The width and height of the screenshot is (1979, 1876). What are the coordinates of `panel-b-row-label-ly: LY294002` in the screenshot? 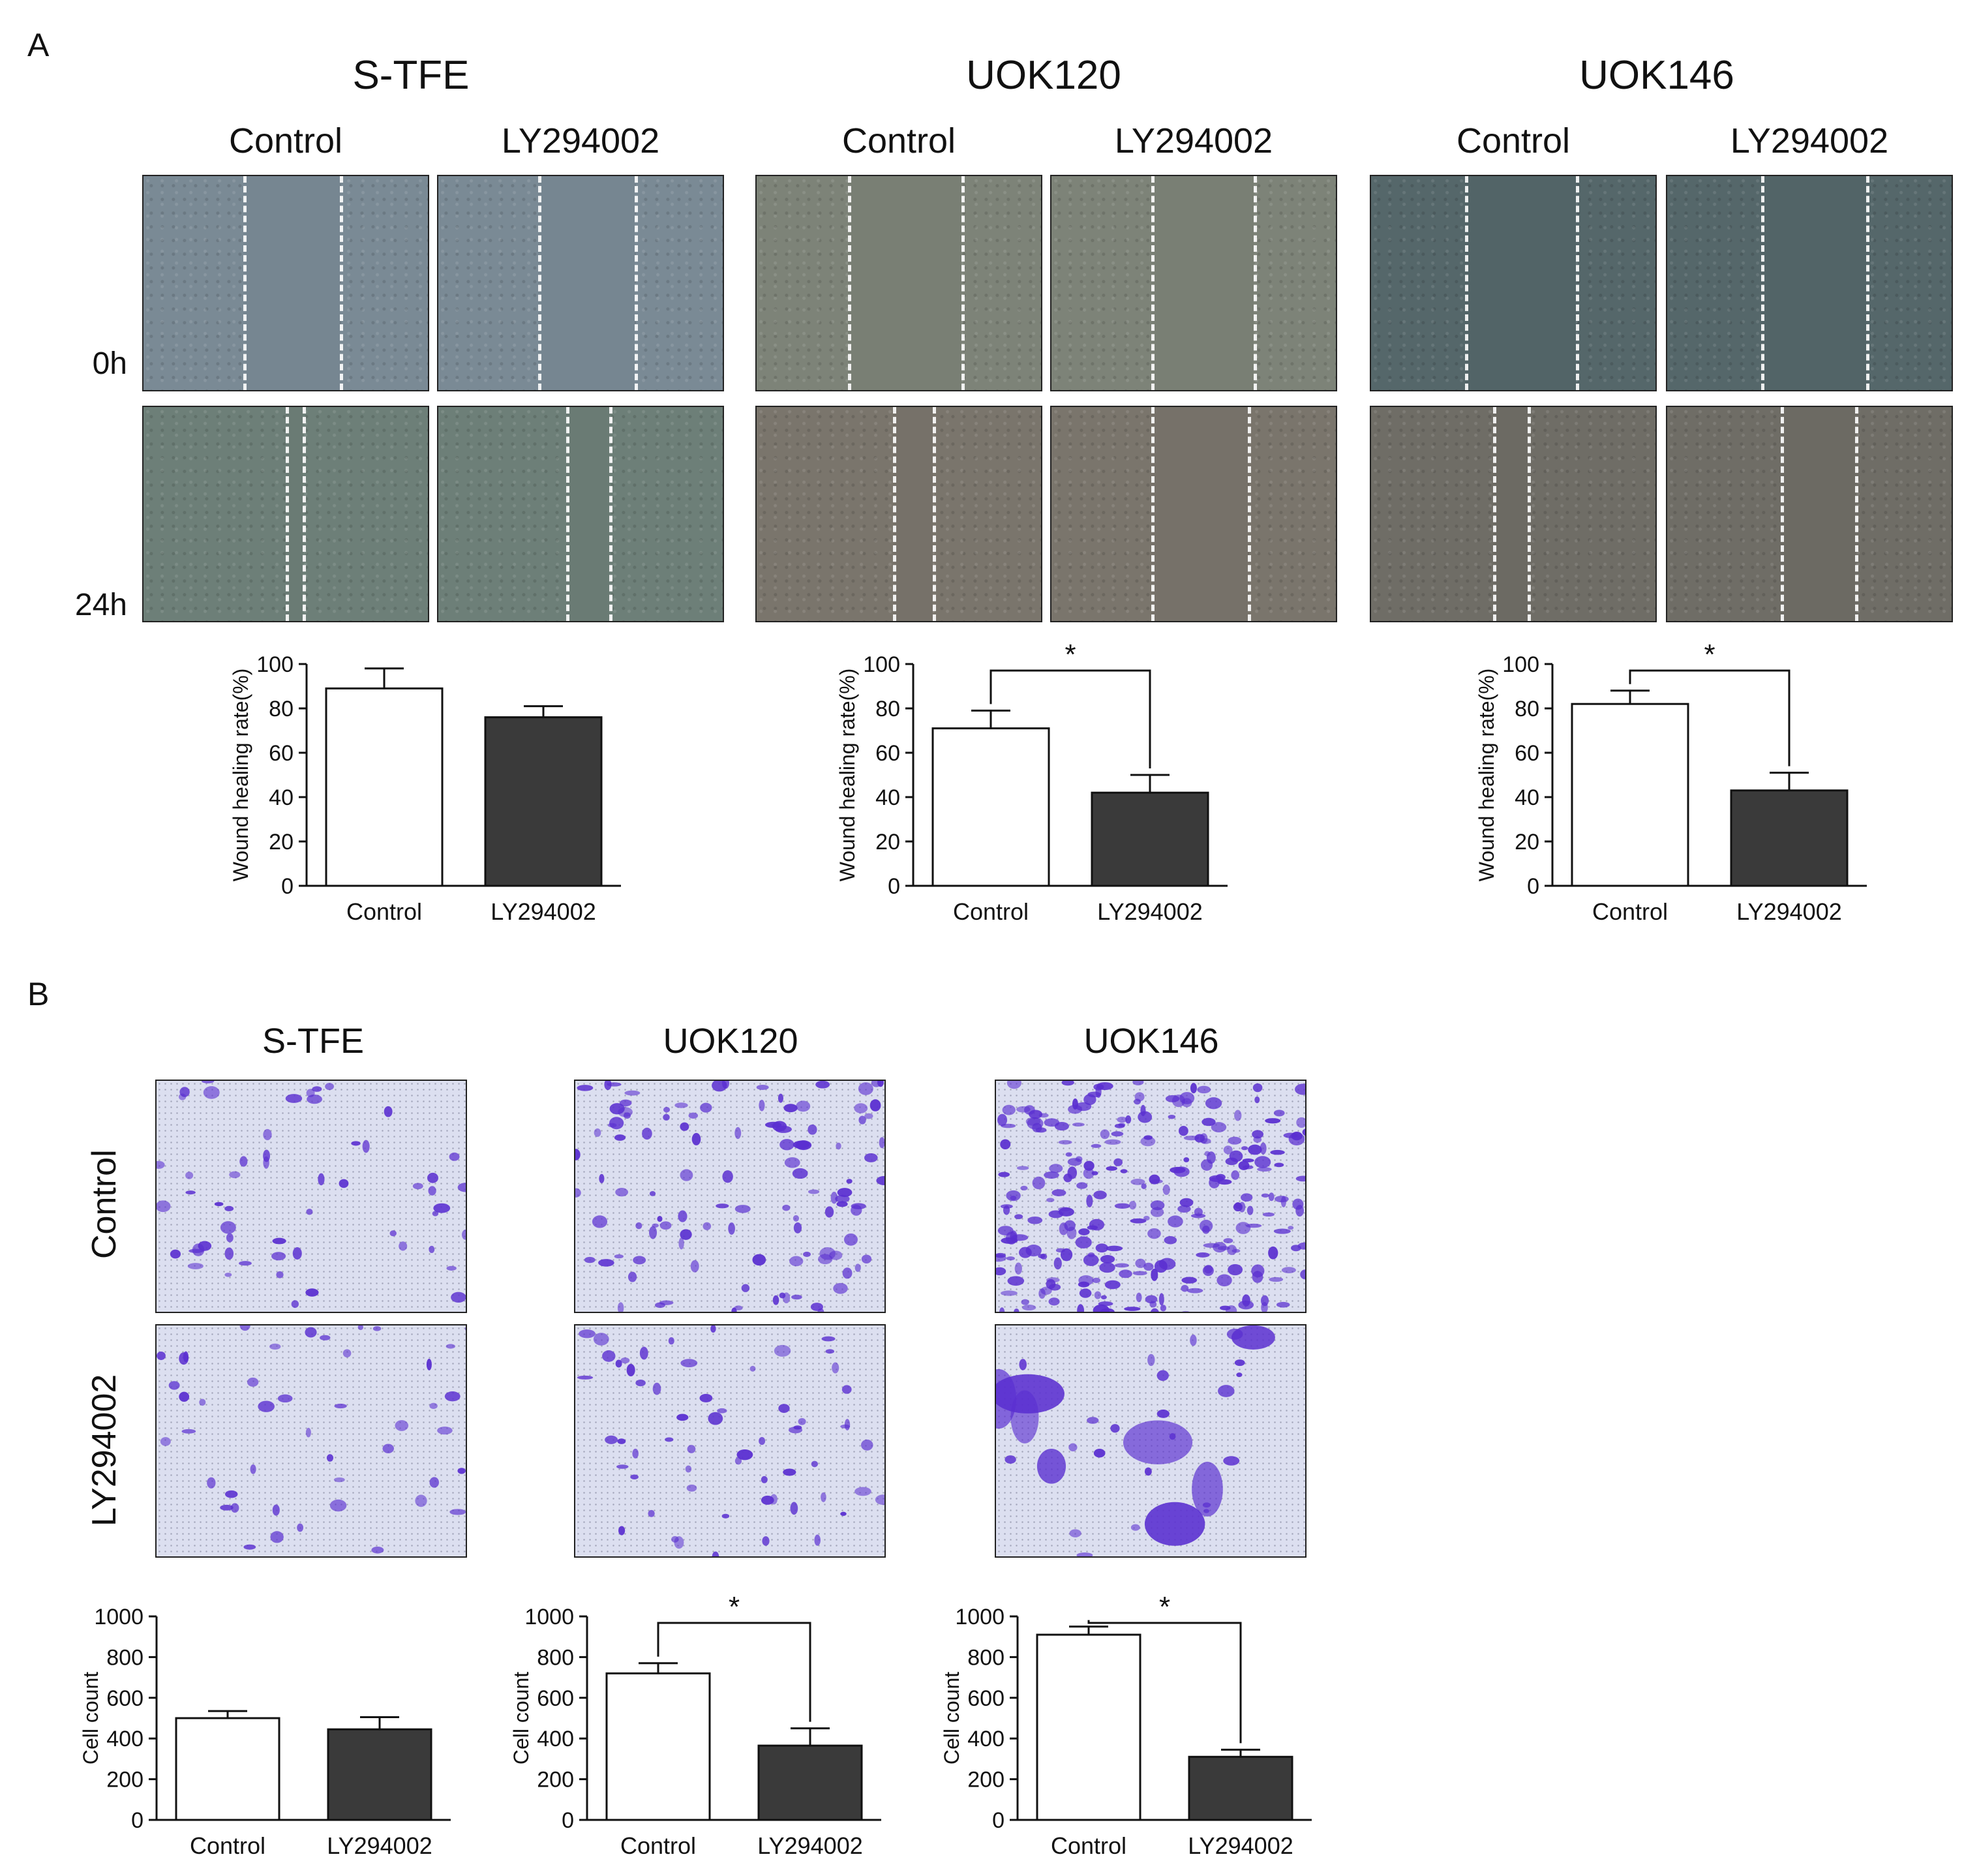 It's located at (104, 1450).